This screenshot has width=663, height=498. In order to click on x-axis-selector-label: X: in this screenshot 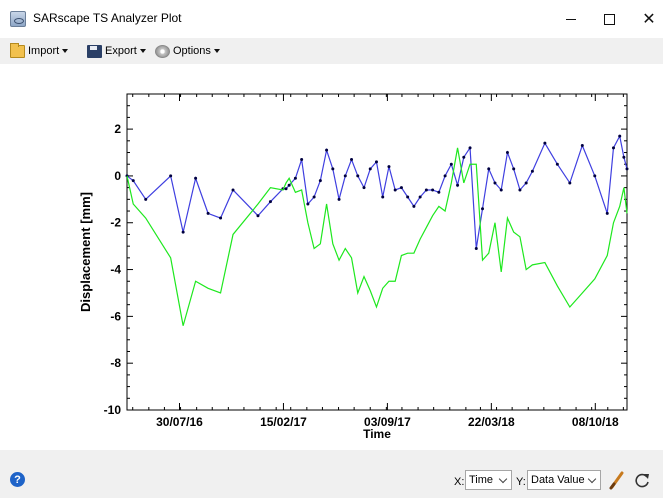, I will do `click(459, 482)`.